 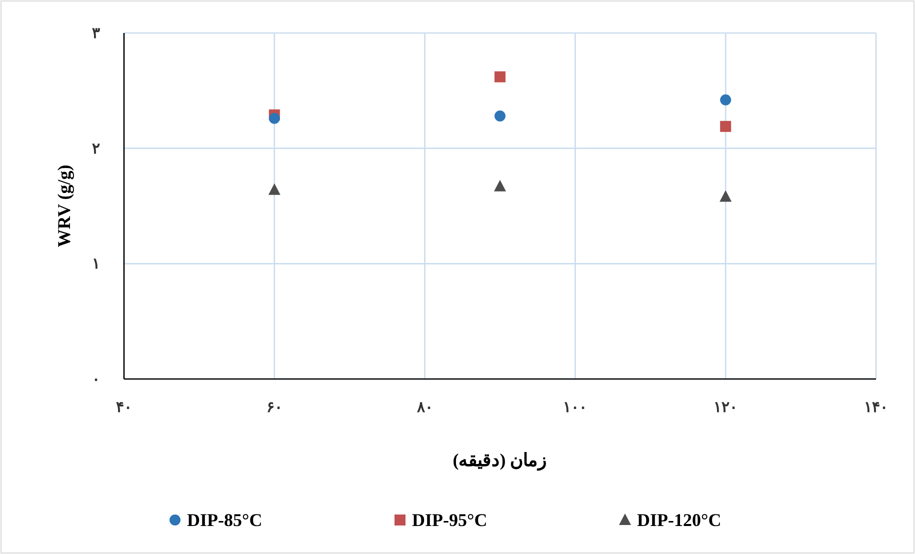 I want to click on legend-label: DIP-120°C, so click(x=679, y=520).